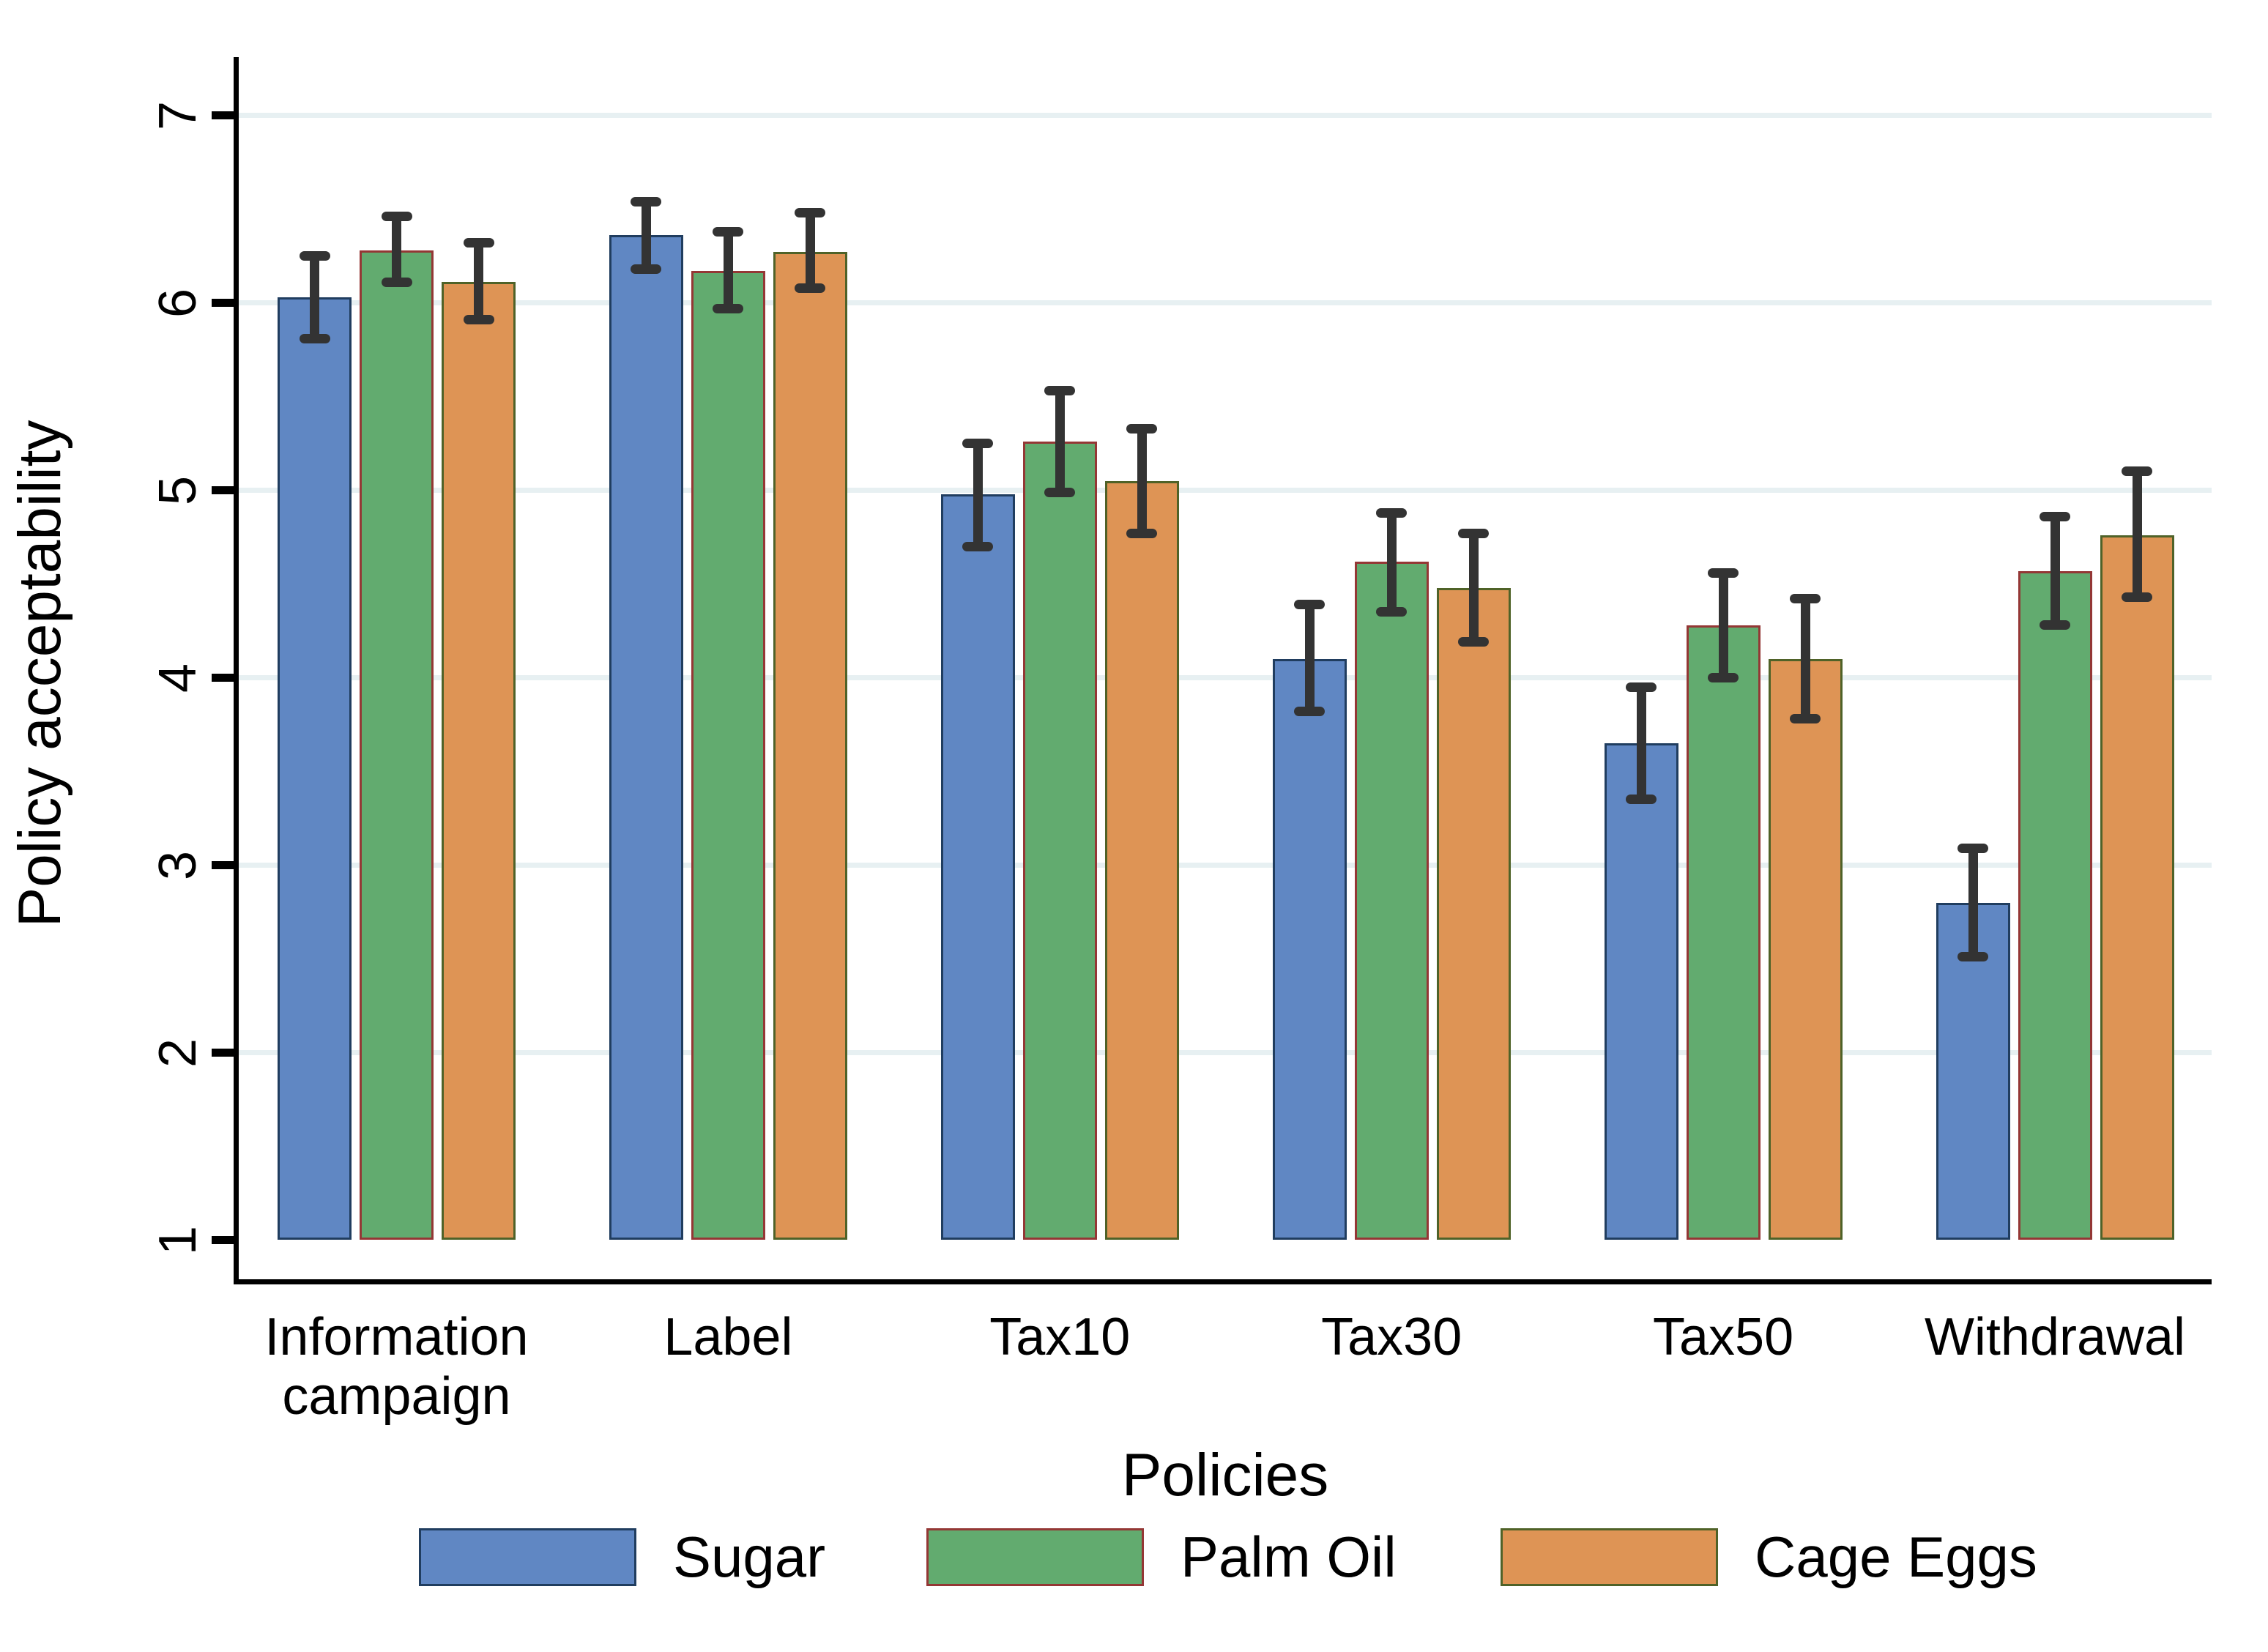 The image size is (2268, 1652). I want to click on x-axis-title: Policies, so click(1225, 1475).